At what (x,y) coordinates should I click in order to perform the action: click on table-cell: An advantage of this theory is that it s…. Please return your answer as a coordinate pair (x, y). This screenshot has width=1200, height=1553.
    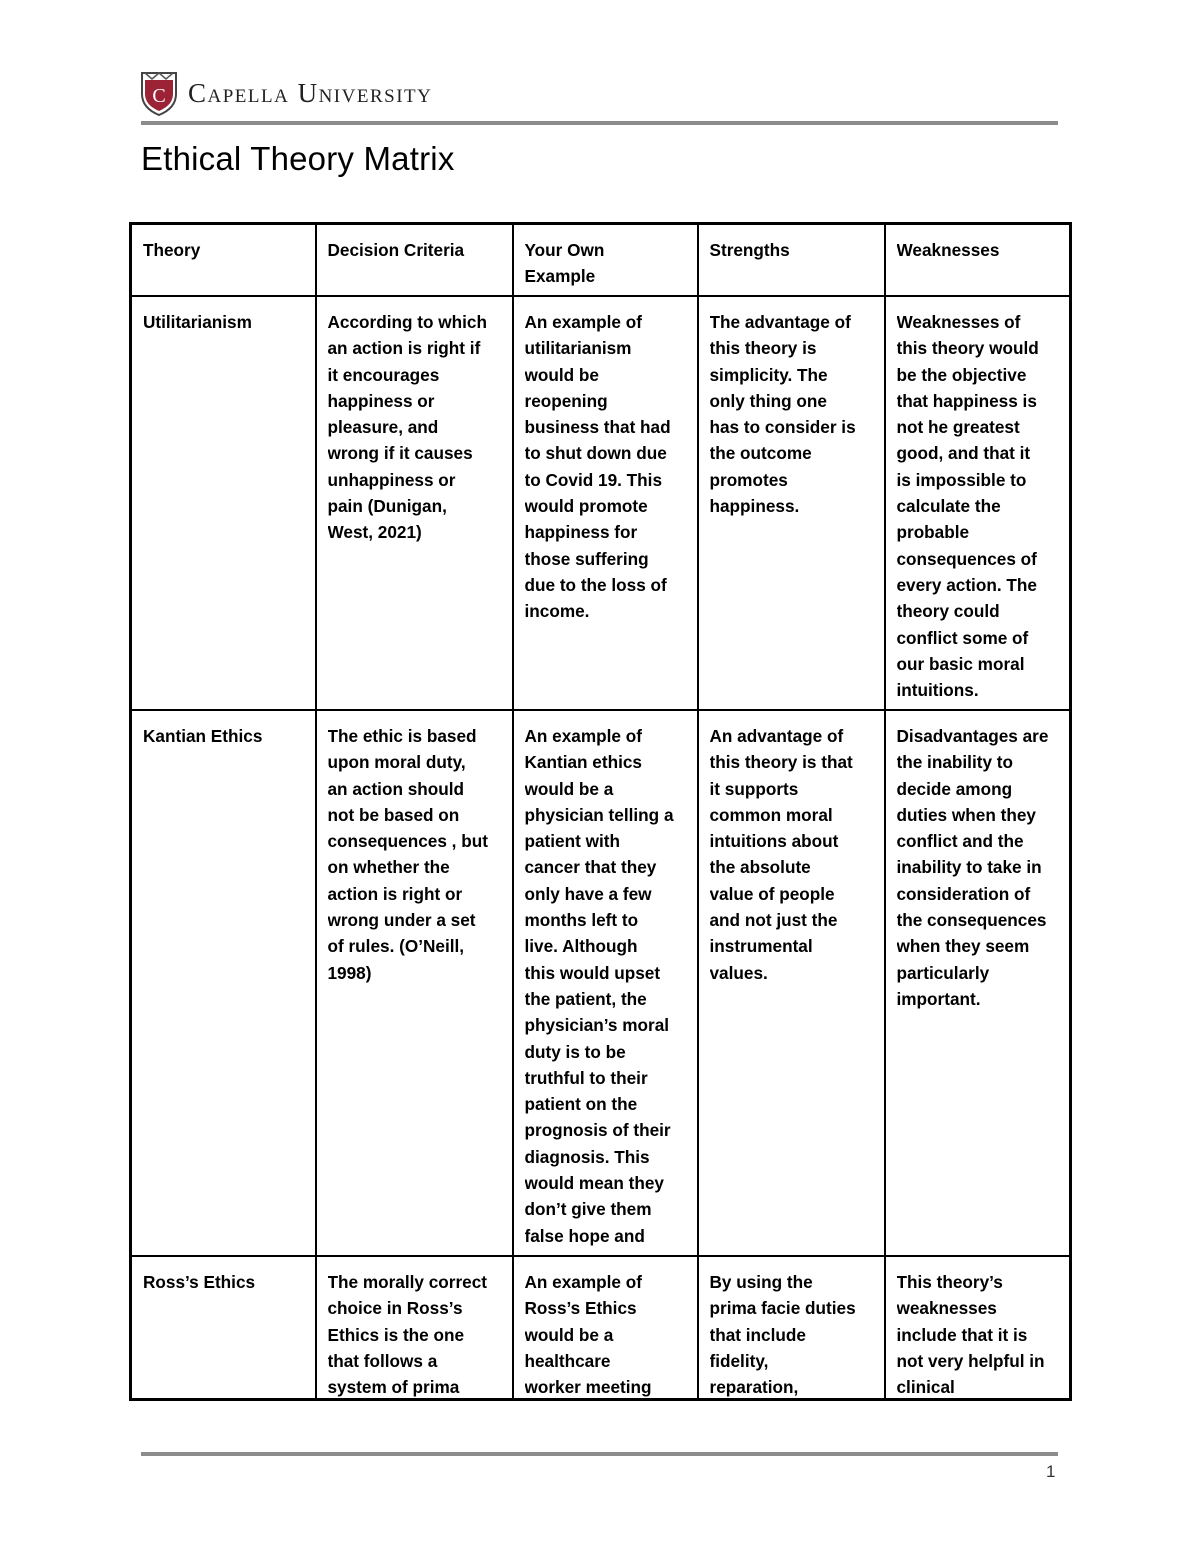
    Looking at the image, I should click on (791, 983).